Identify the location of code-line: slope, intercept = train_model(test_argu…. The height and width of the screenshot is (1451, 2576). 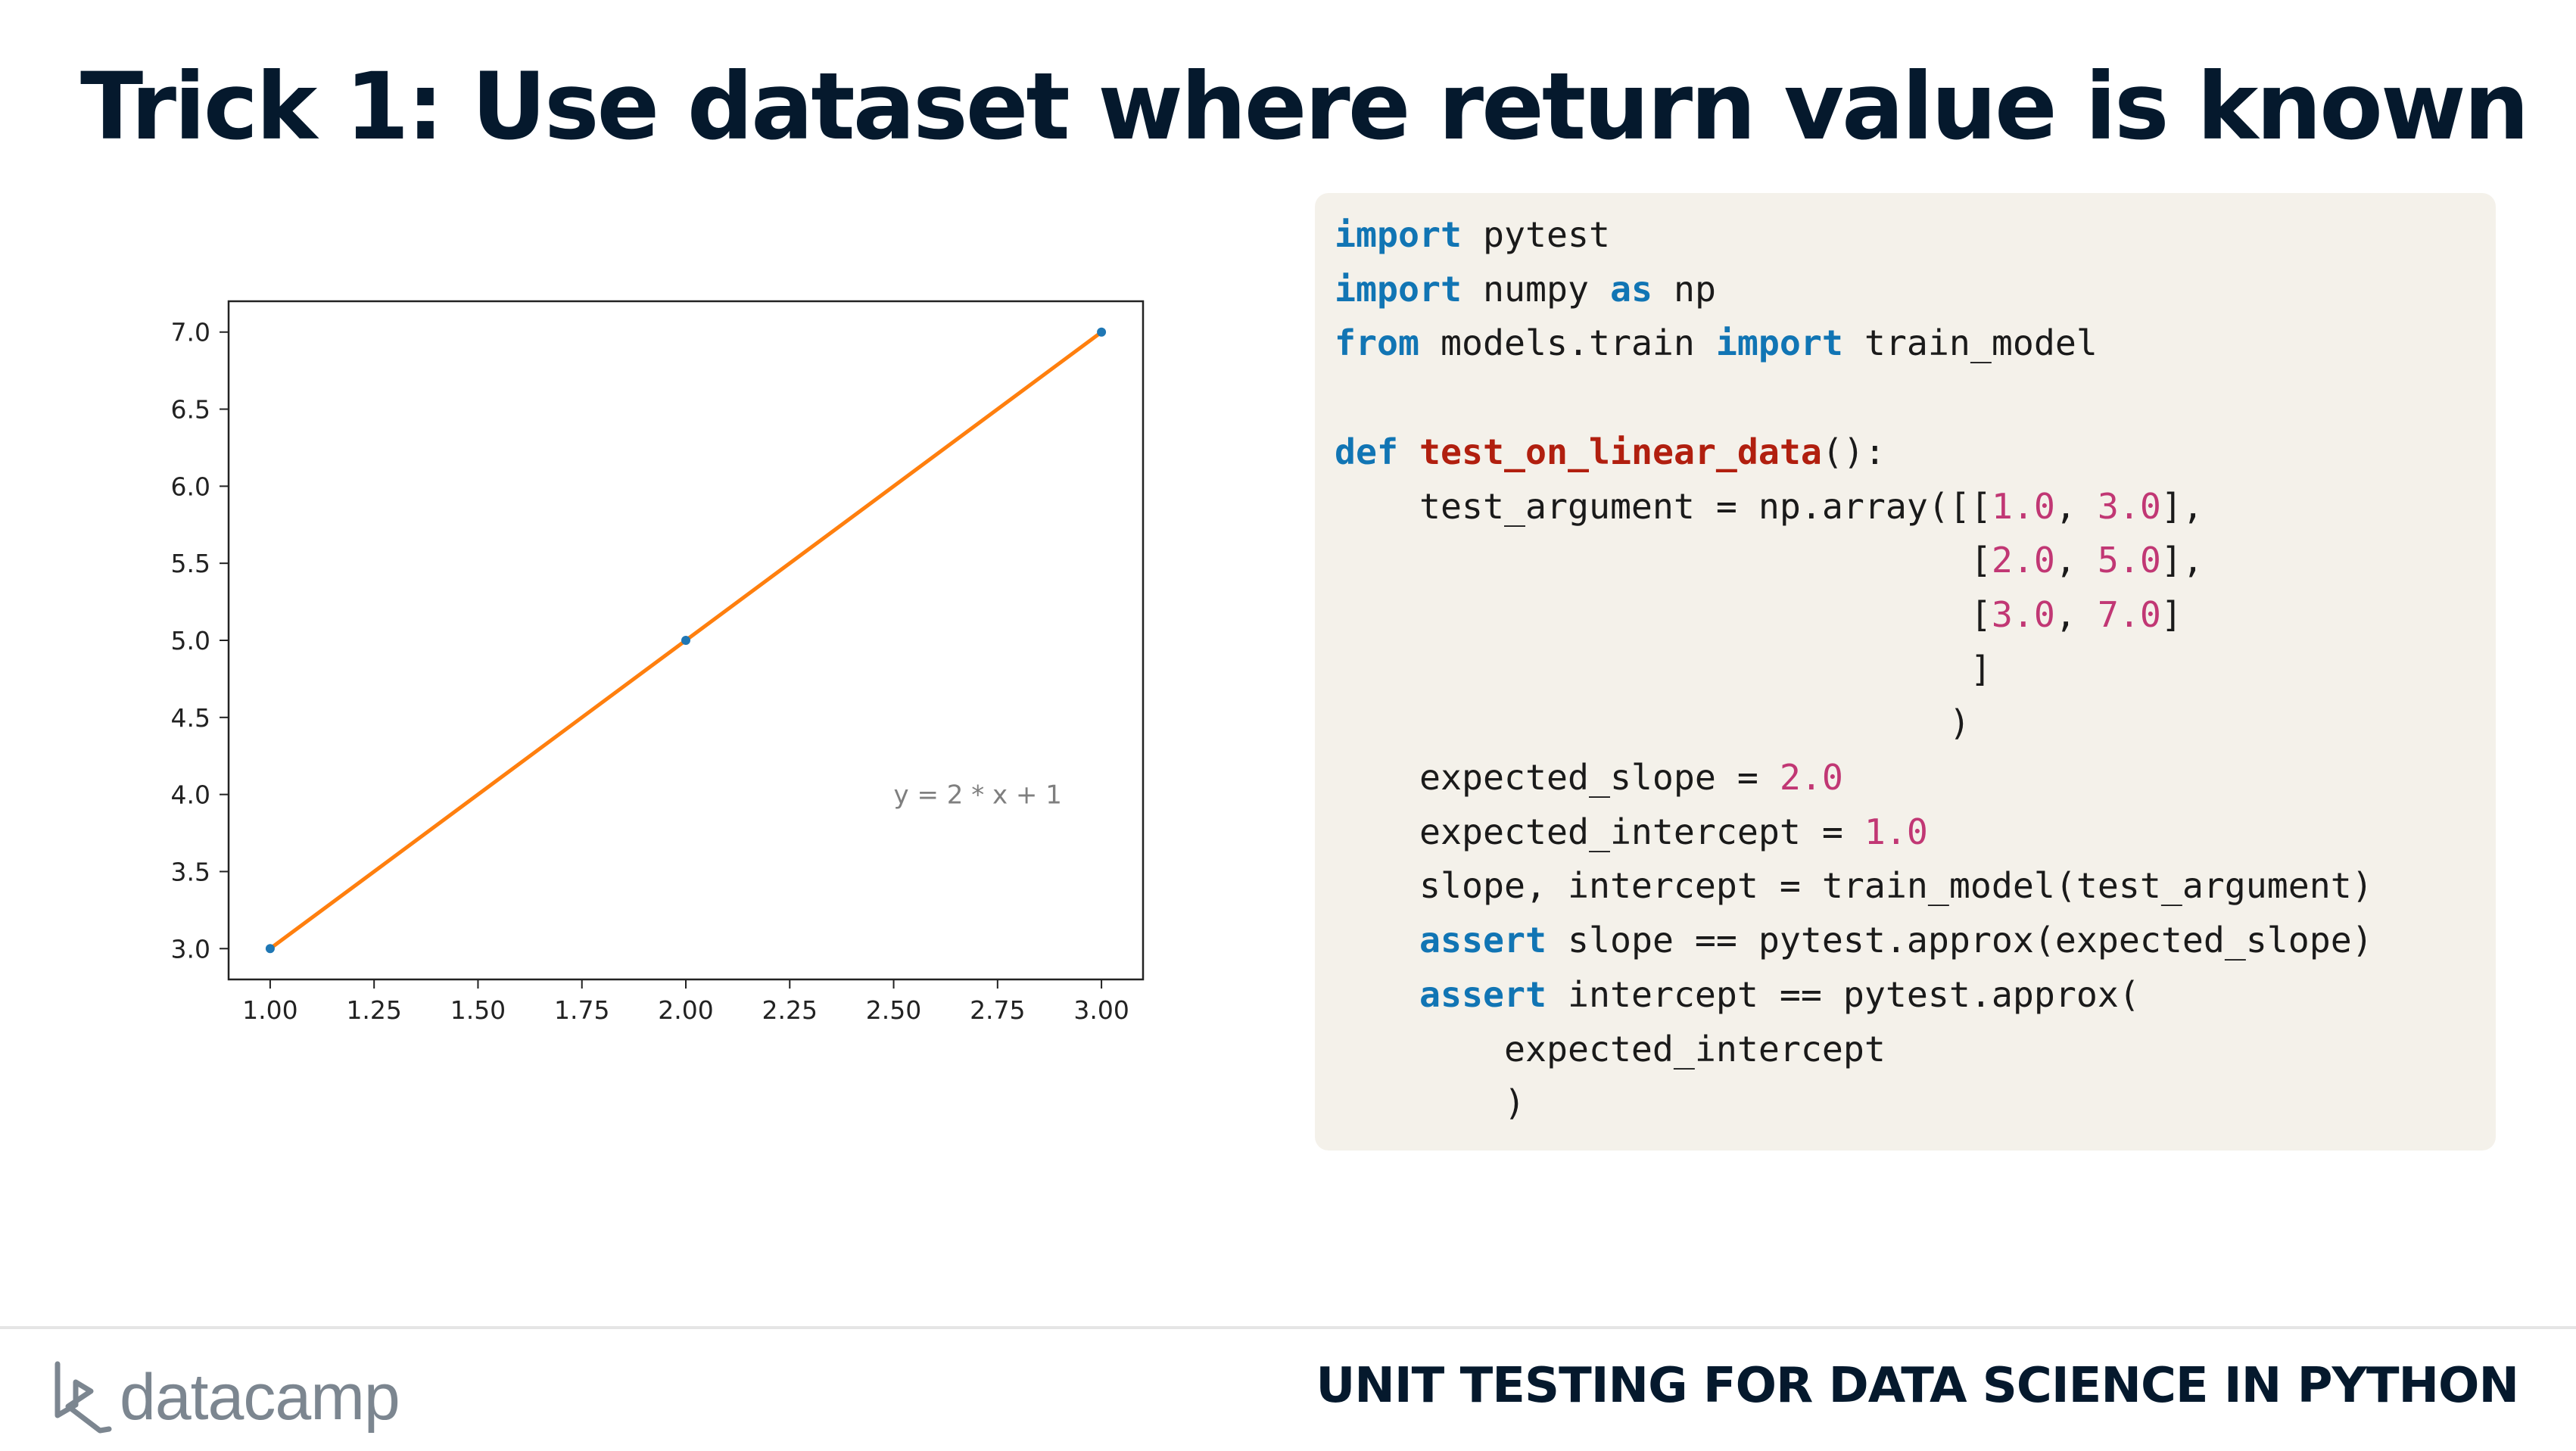
(1854, 886).